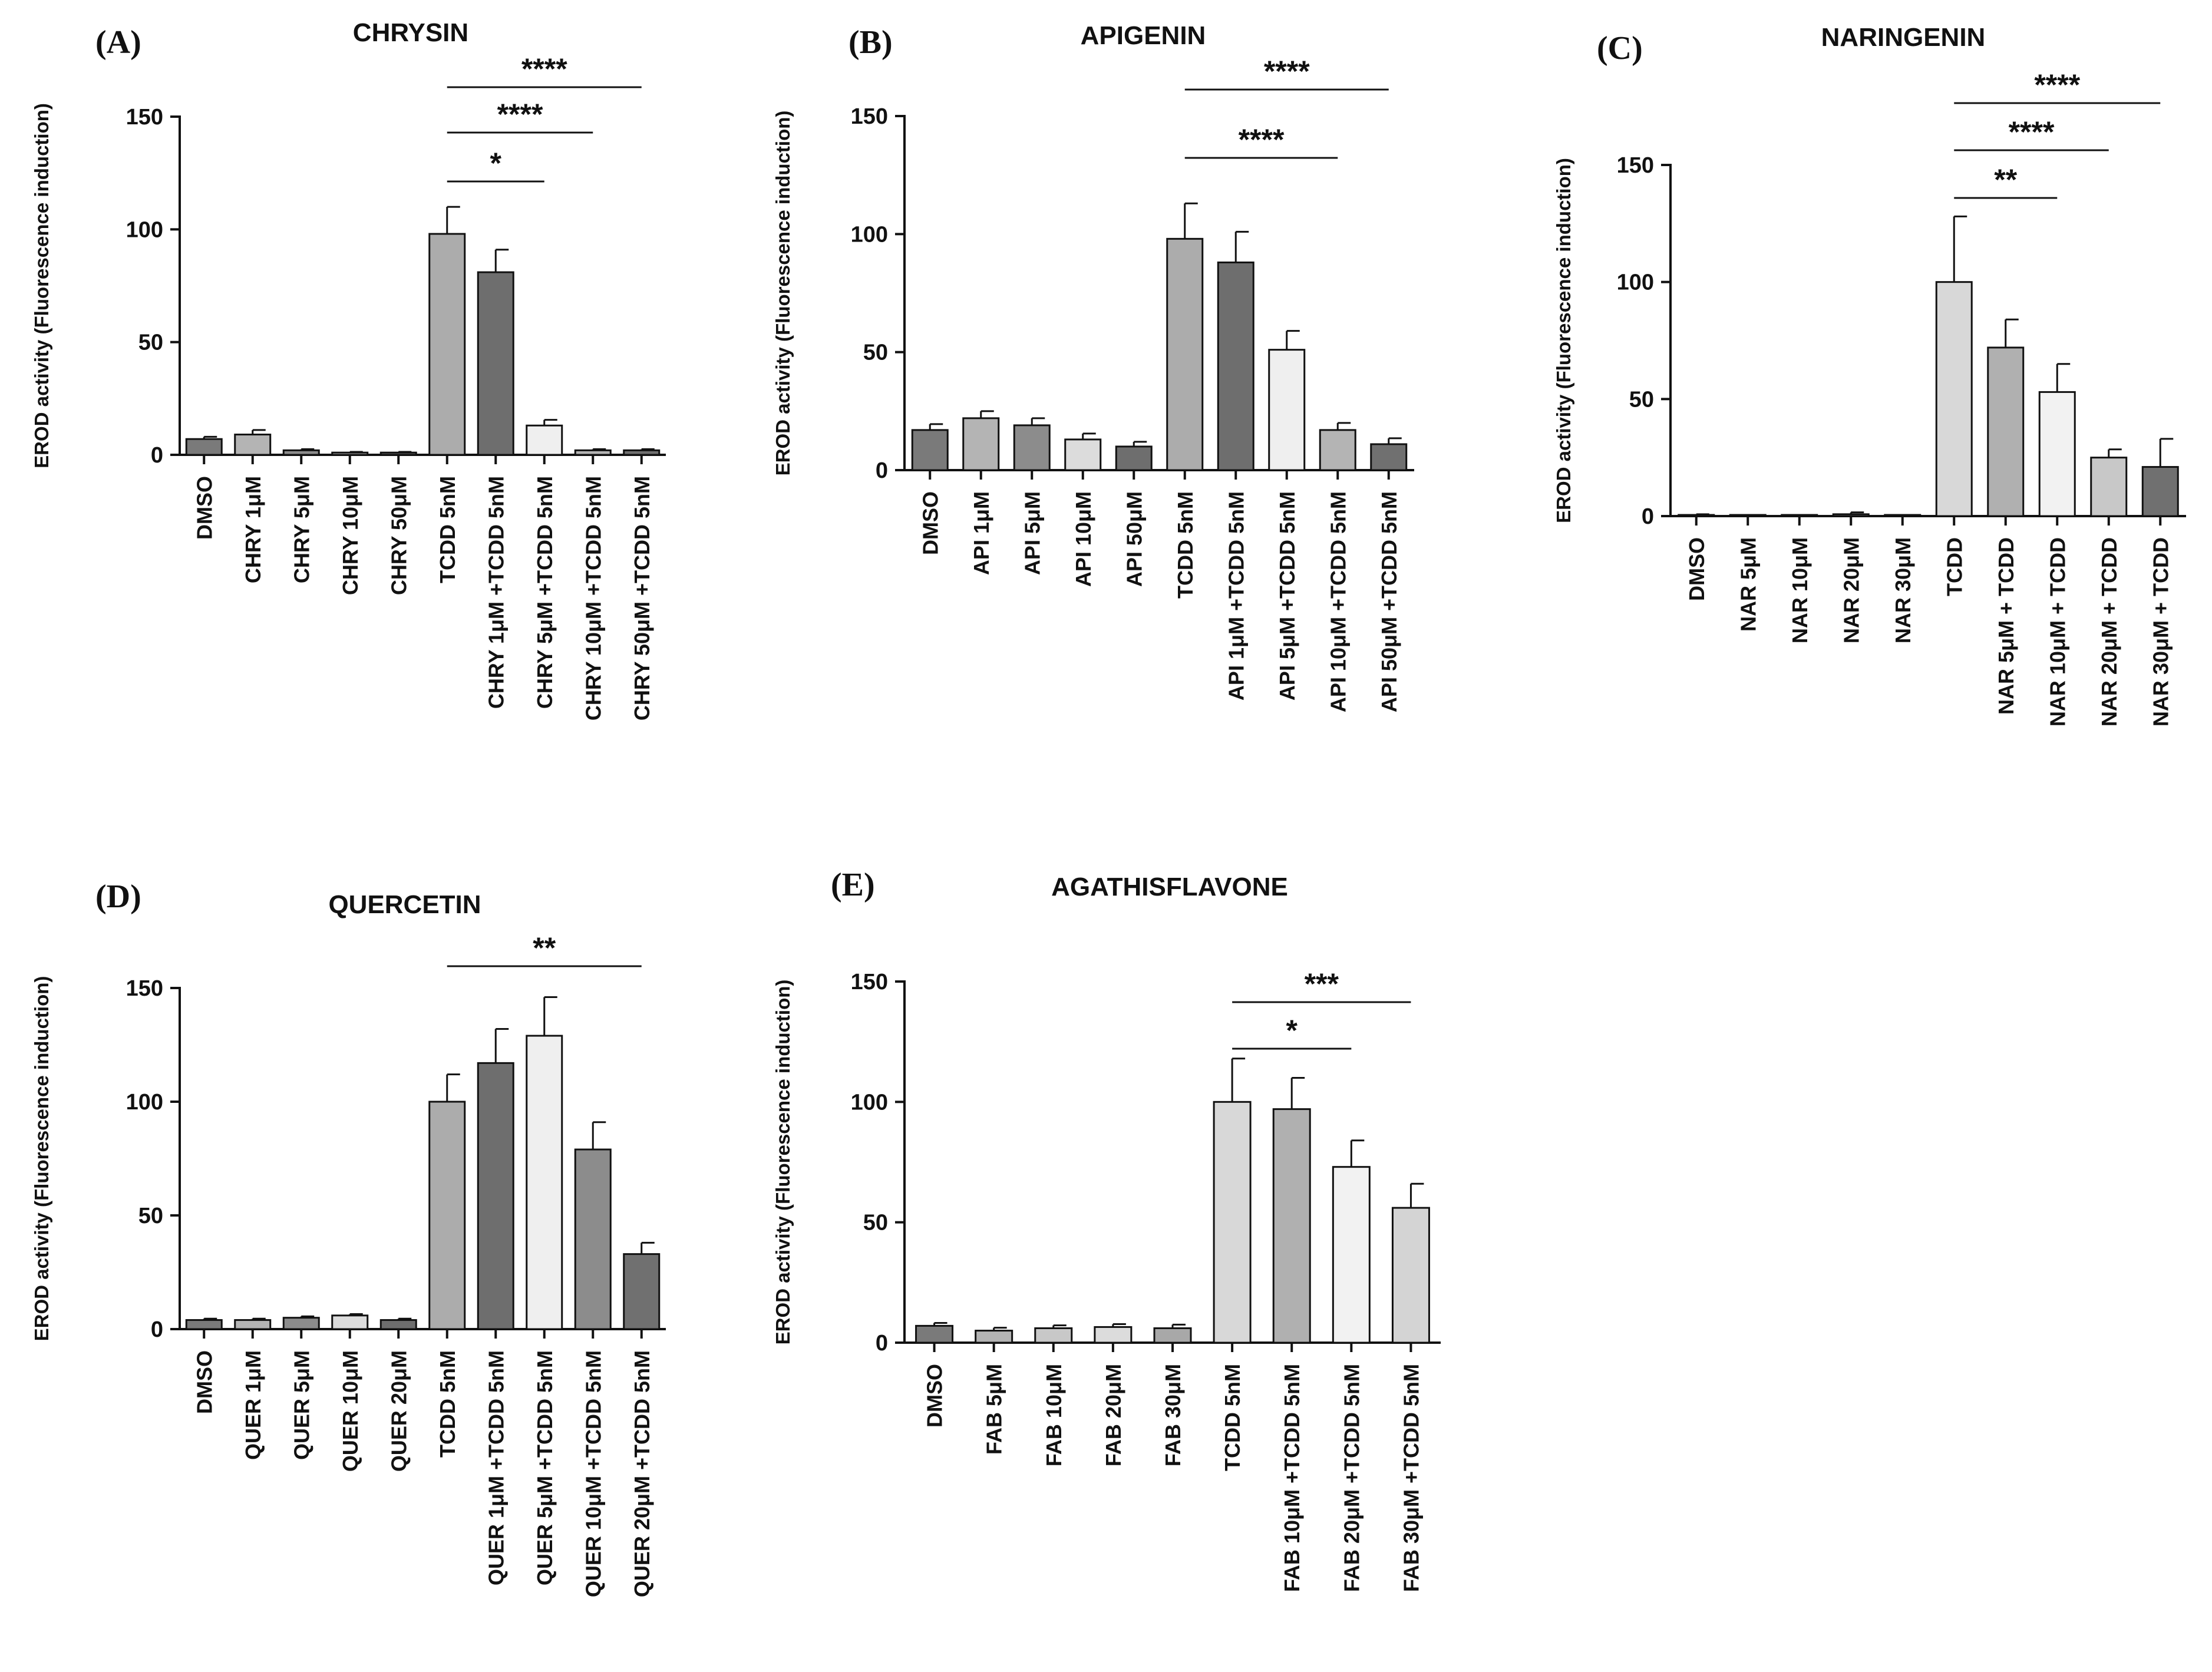 This screenshot has width=2212, height=1672. I want to click on x-tick-label: QUER 1μM +TCDD 5nM, so click(496, 1468).